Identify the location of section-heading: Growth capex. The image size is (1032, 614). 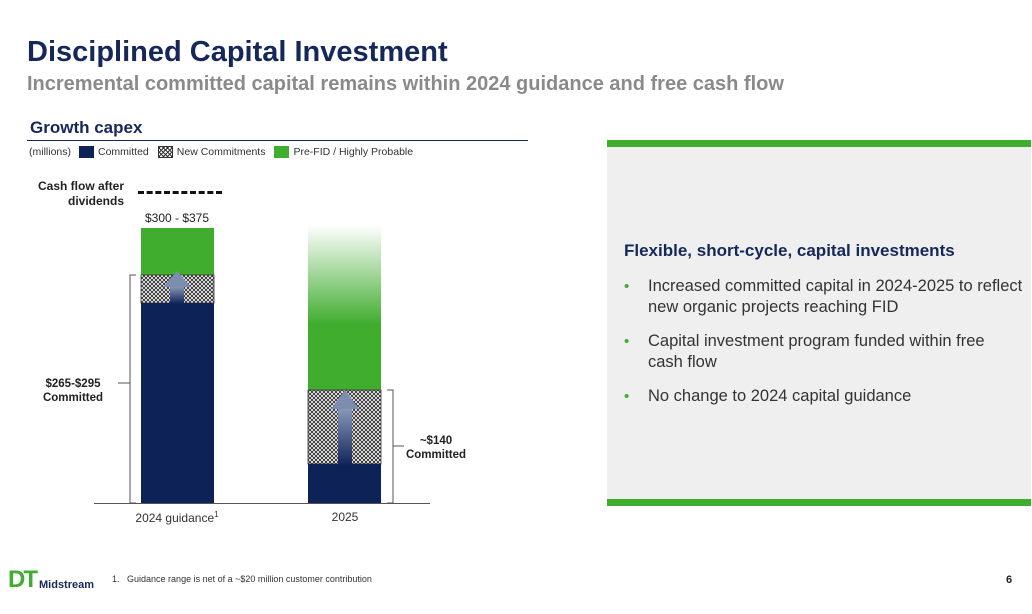
(86, 127).